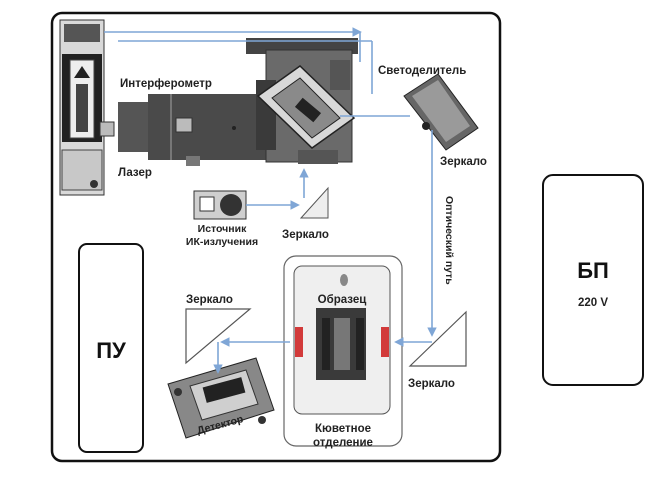 This screenshot has width=663, height=490. I want to click on laser-unit, so click(87, 107).